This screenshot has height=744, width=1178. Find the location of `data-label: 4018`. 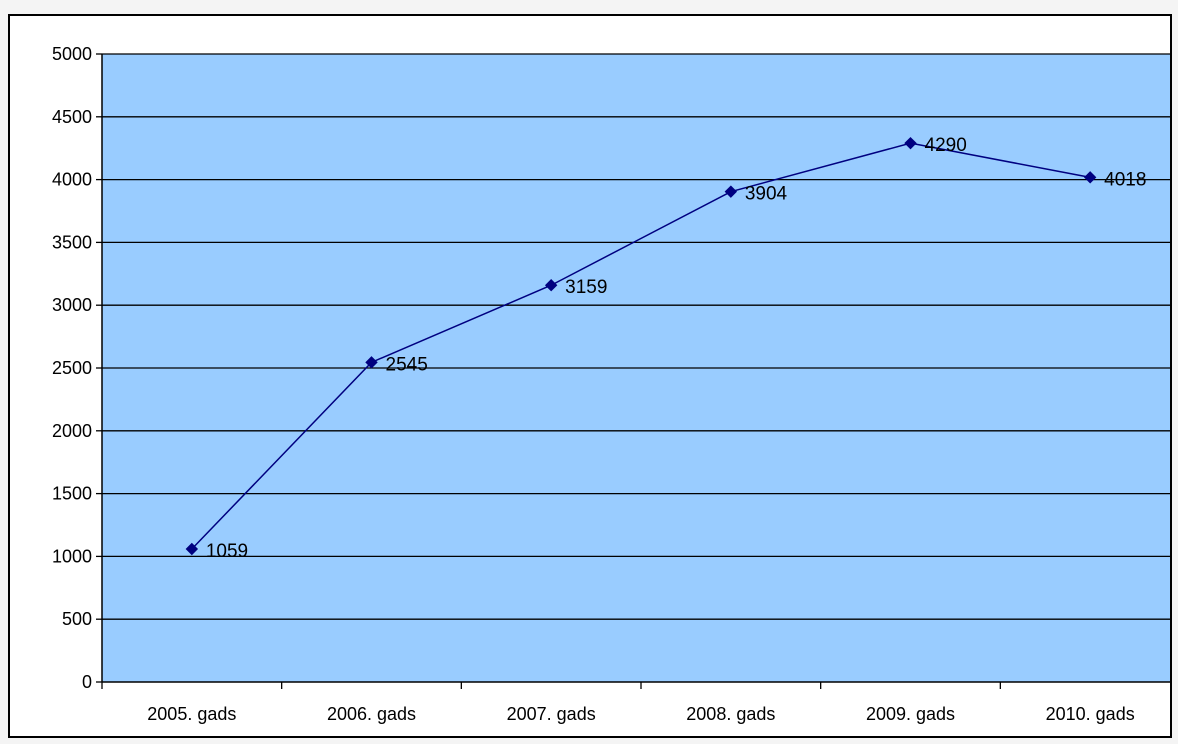

data-label: 4018 is located at coordinates (1125, 179).